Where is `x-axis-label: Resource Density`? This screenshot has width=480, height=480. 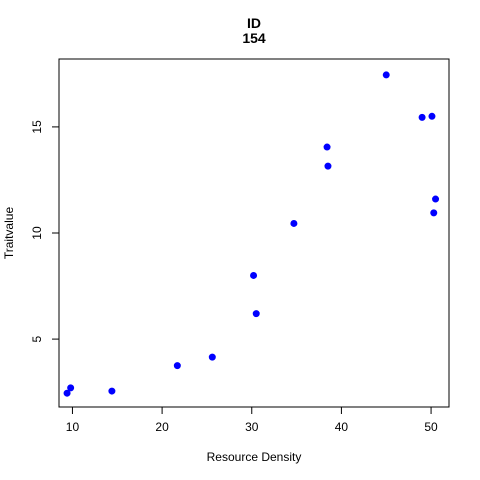
x-axis-label: Resource Density is located at coordinates (254, 457).